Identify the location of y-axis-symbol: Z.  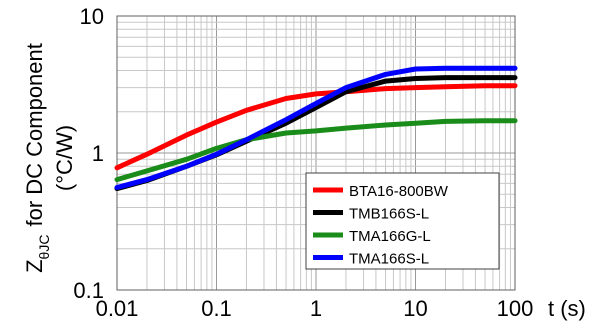
(34, 265).